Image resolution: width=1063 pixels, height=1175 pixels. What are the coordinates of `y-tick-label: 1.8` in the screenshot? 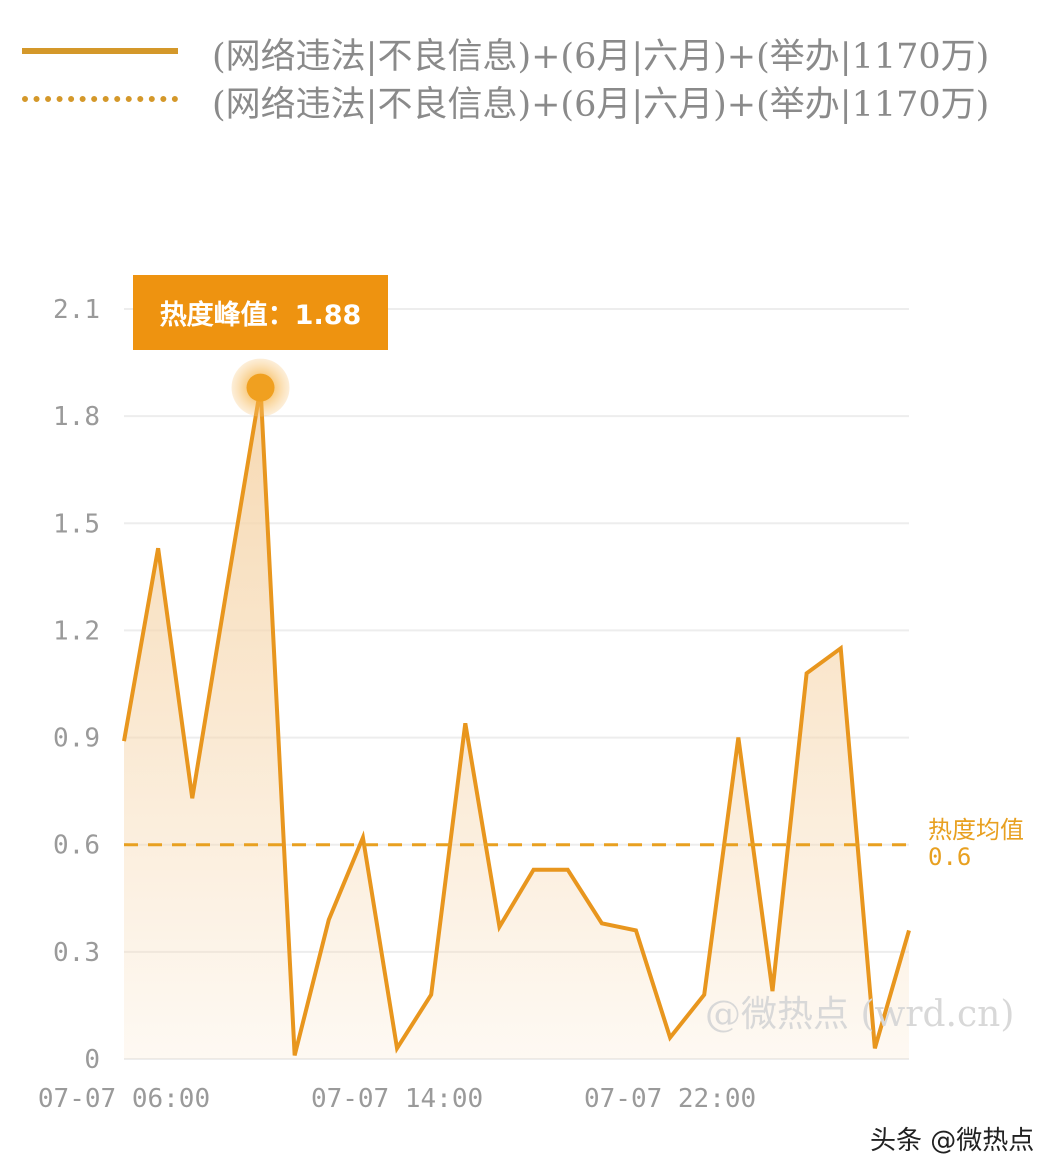 It's located at (76, 417).